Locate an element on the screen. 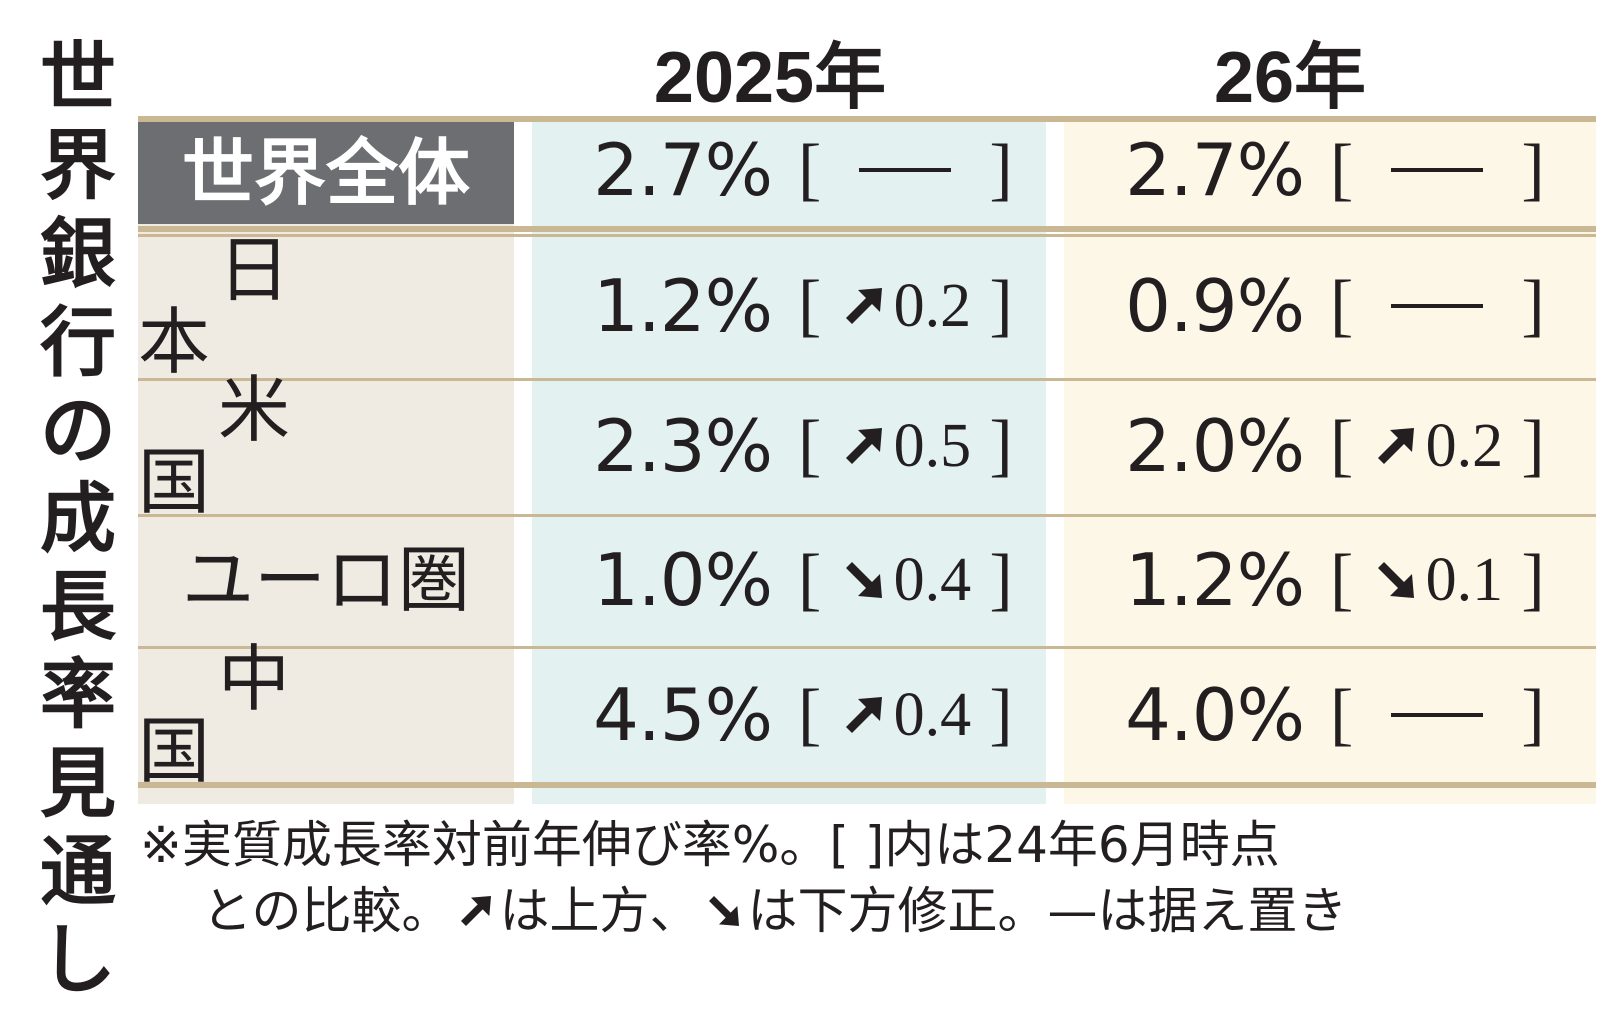  revision-value: 0.4 is located at coordinates (905, 580).